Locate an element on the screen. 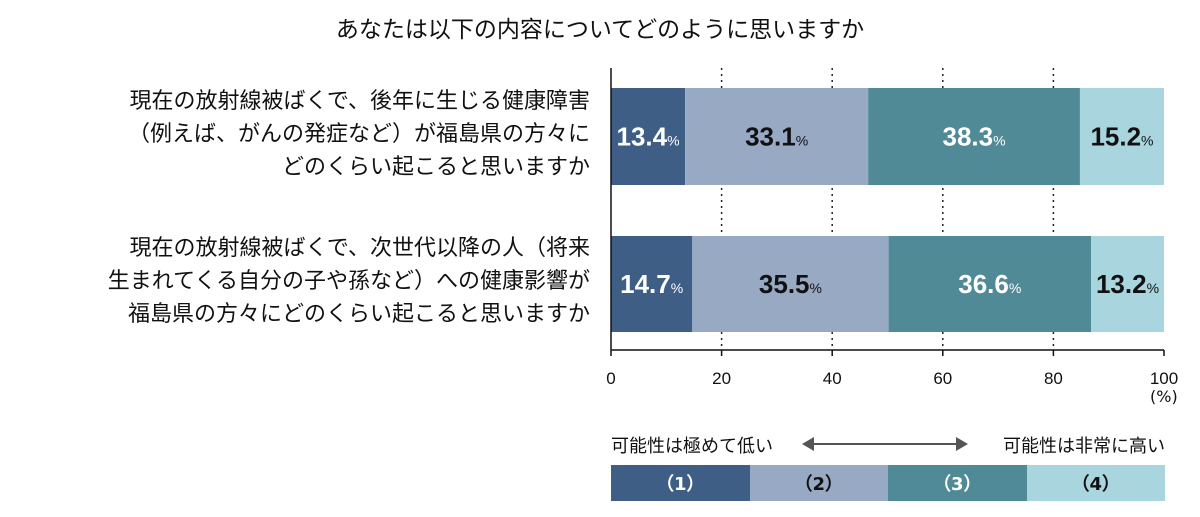  legend-item-3: （3） is located at coordinates (957, 483).